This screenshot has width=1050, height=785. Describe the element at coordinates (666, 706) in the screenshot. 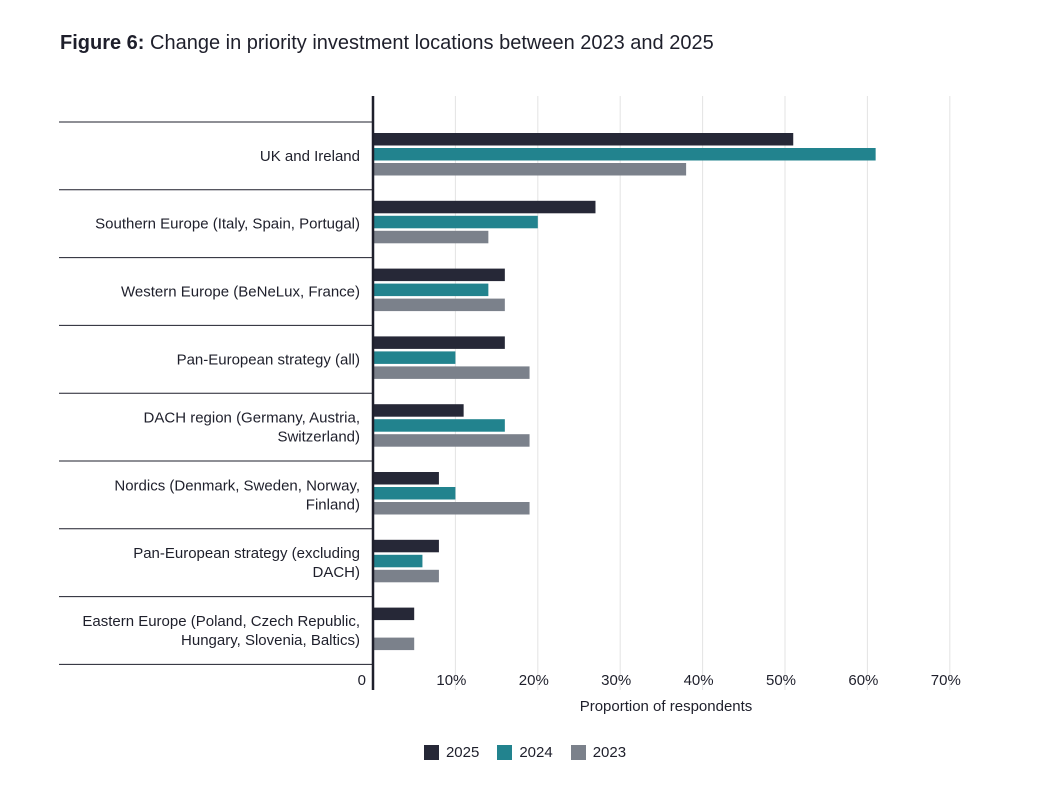

I see `x-axis-title: Proportion of respondents` at that location.